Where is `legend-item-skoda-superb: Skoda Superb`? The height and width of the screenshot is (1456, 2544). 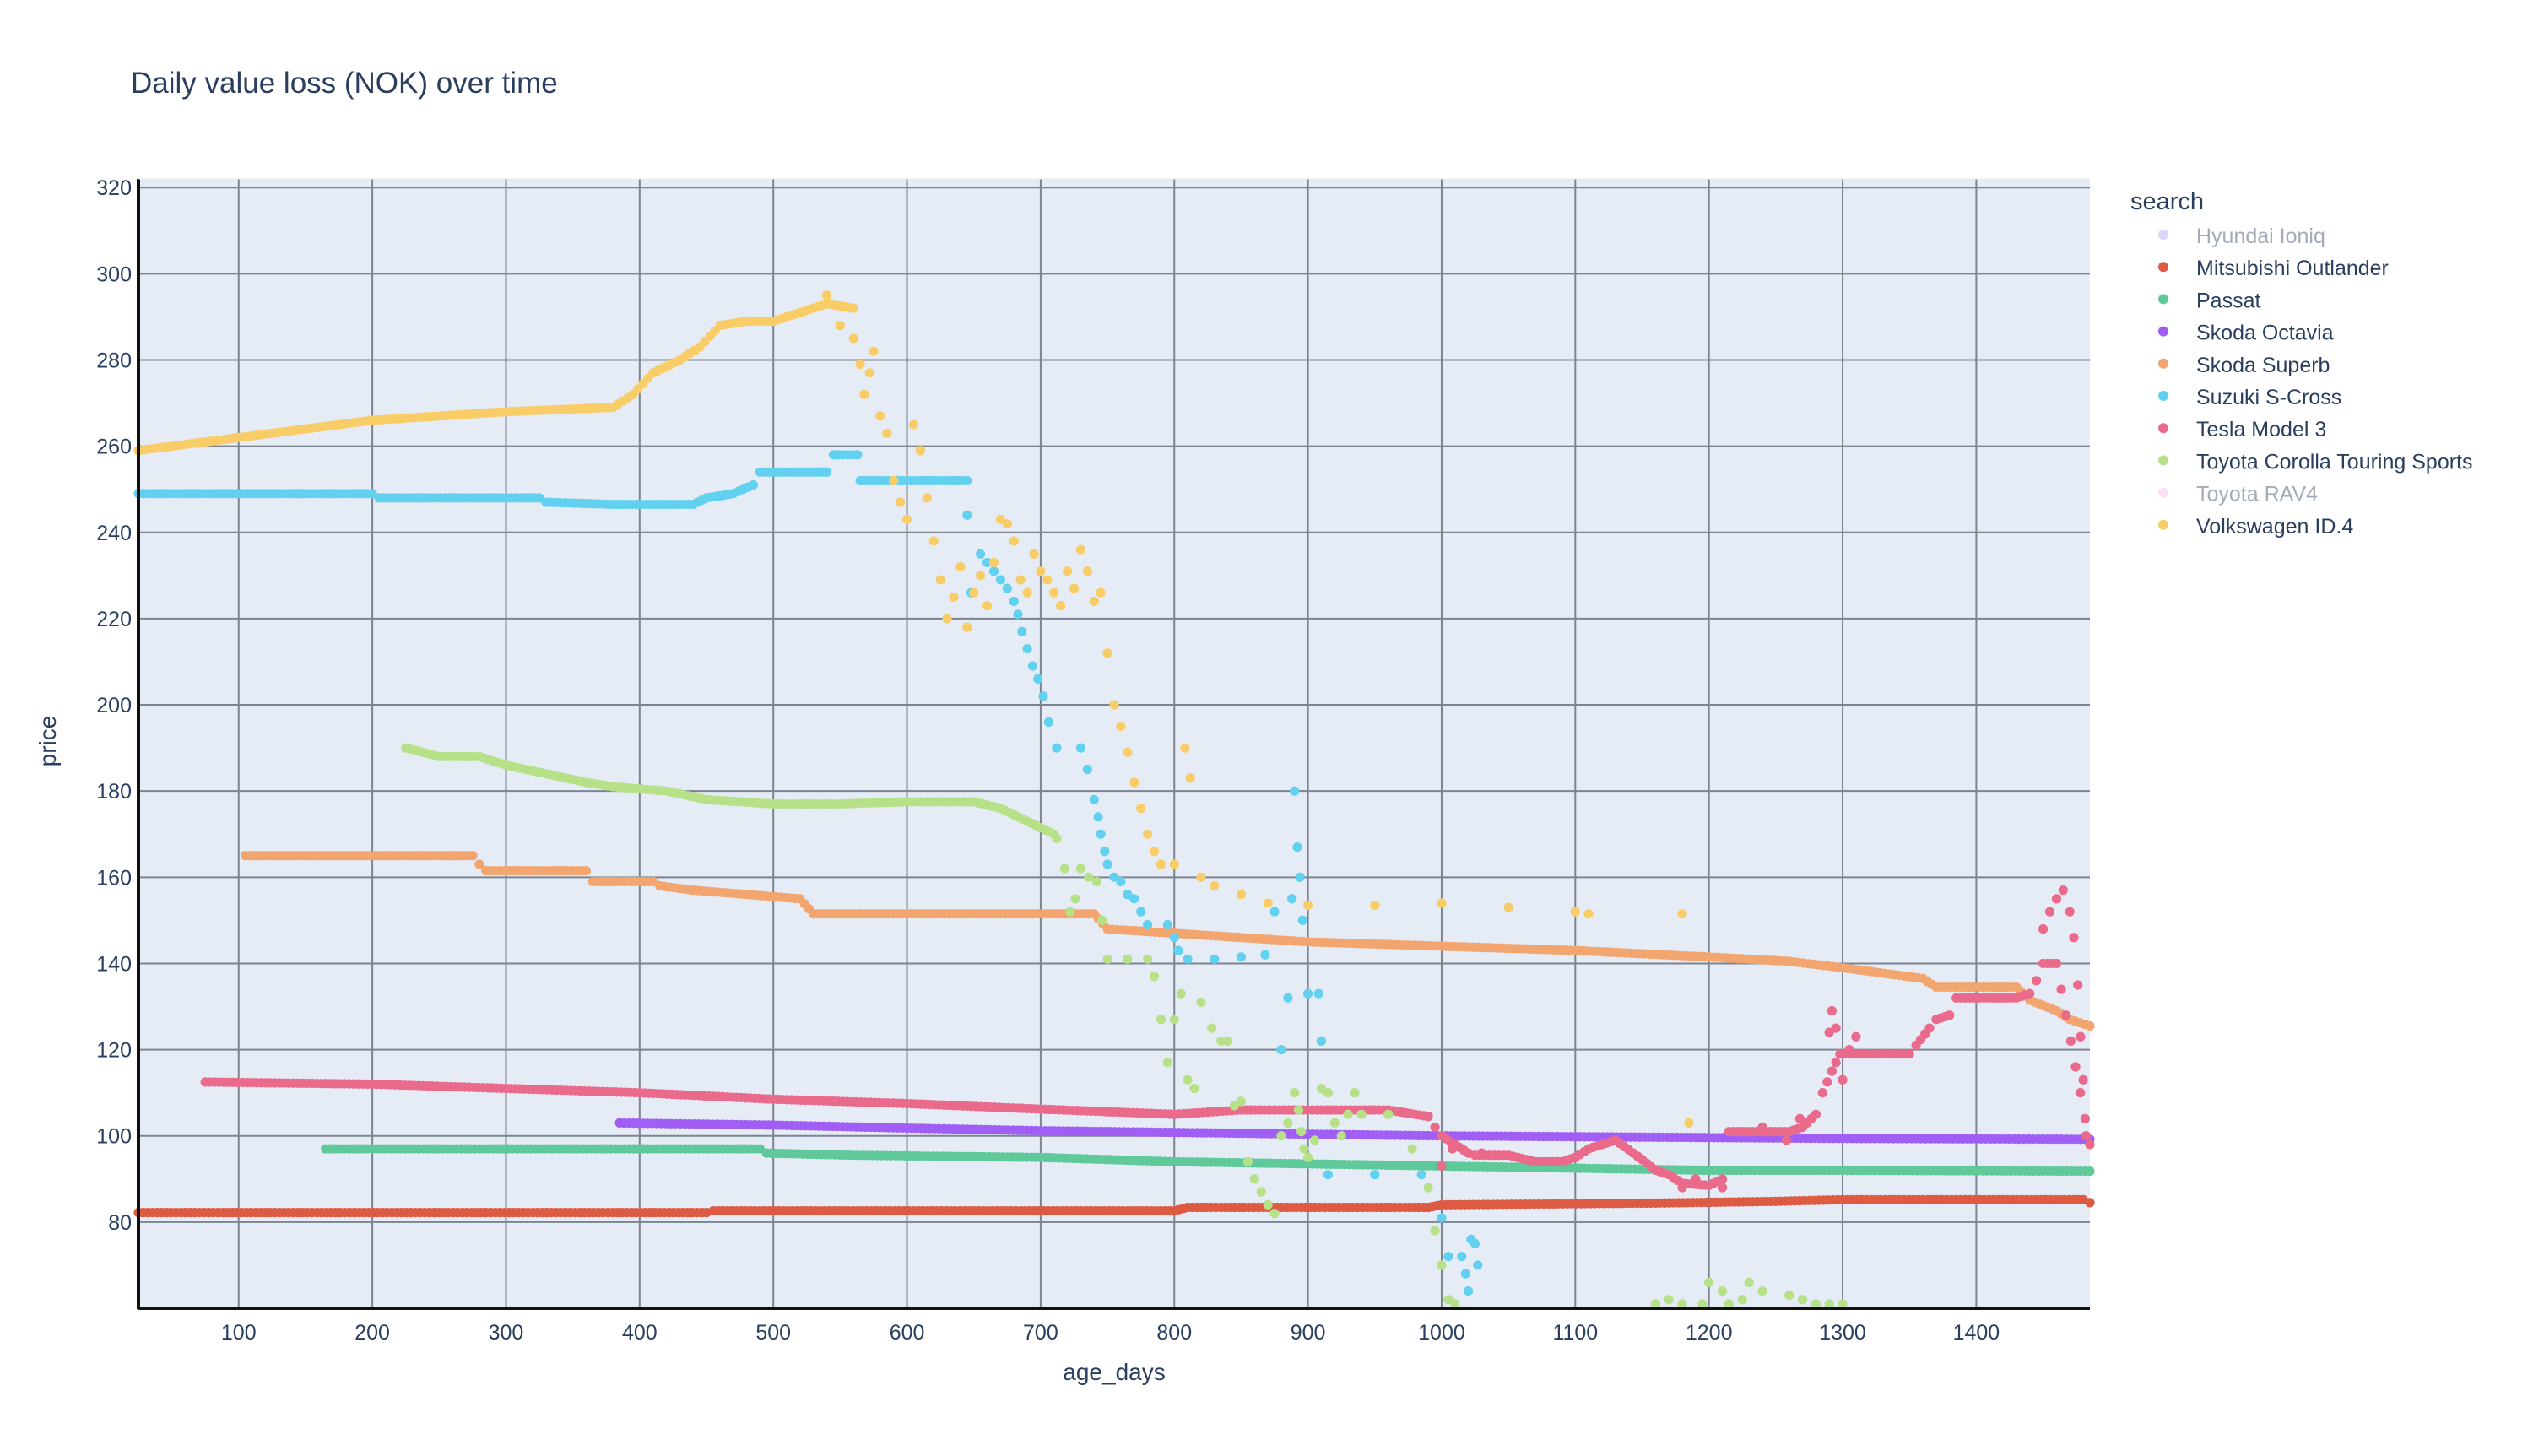
legend-item-skoda-superb: Skoda Superb is located at coordinates (2244, 365).